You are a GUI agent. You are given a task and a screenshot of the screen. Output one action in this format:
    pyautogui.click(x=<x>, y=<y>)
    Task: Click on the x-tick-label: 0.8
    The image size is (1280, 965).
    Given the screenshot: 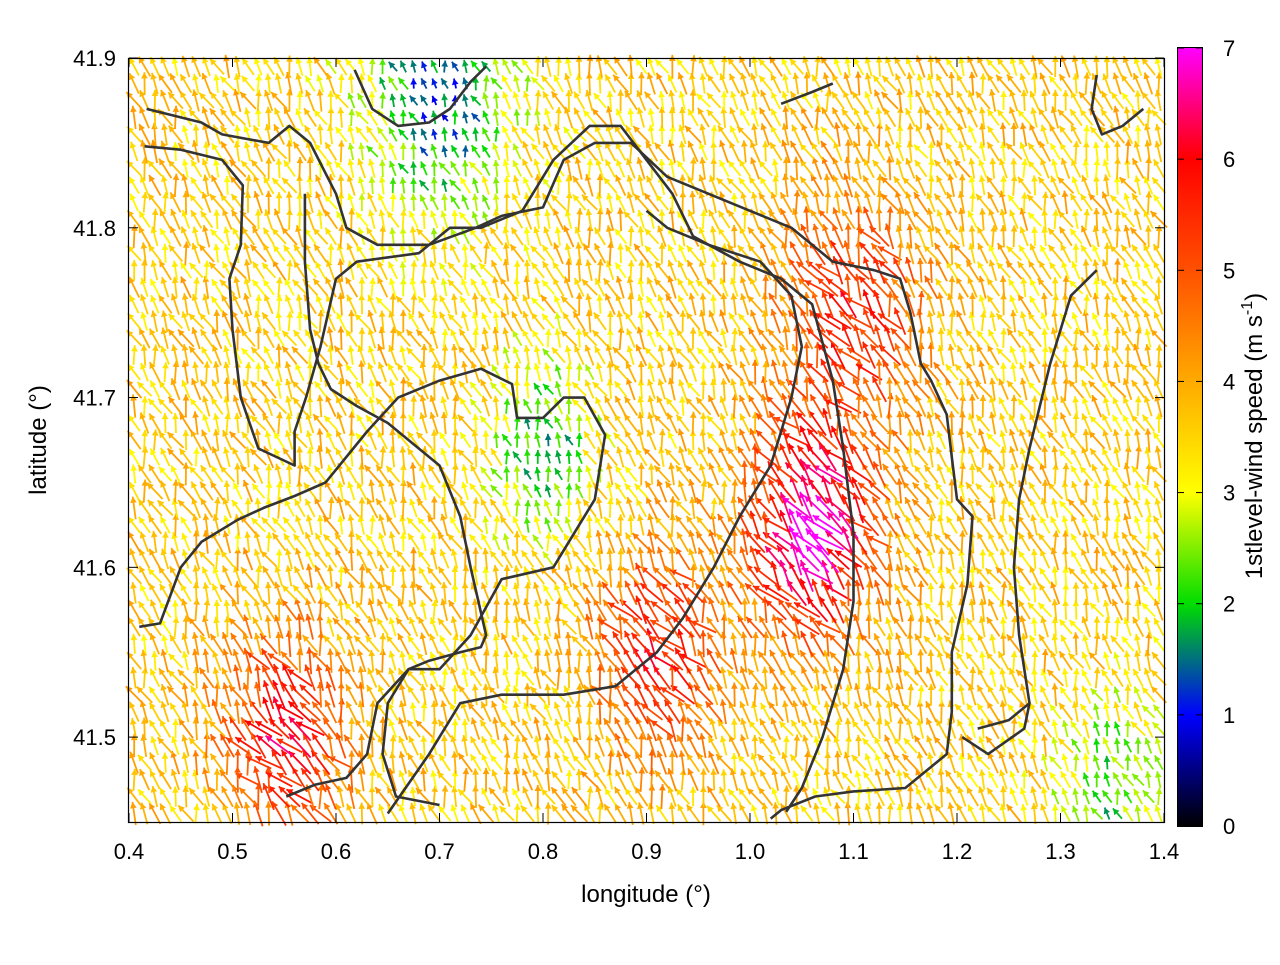 What is the action you would take?
    pyautogui.click(x=543, y=851)
    